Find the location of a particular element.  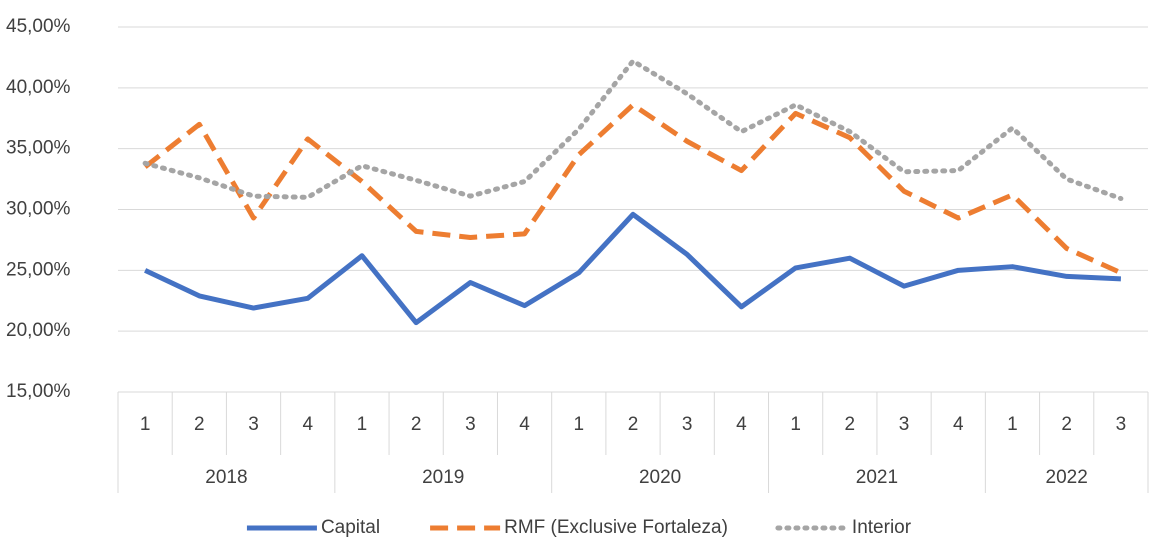

y-tick-label: 45,00% is located at coordinates (38, 26).